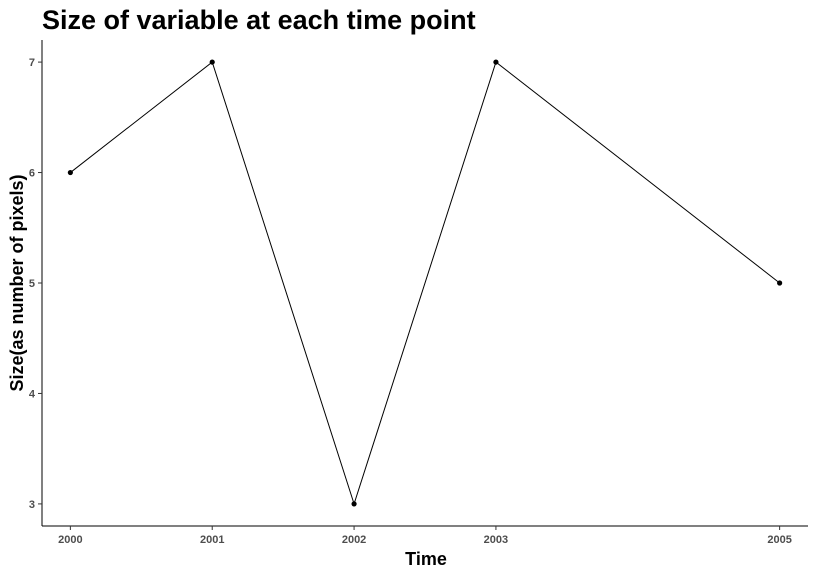  I want to click on chart-title: Size of variable at each time point, so click(259, 20).